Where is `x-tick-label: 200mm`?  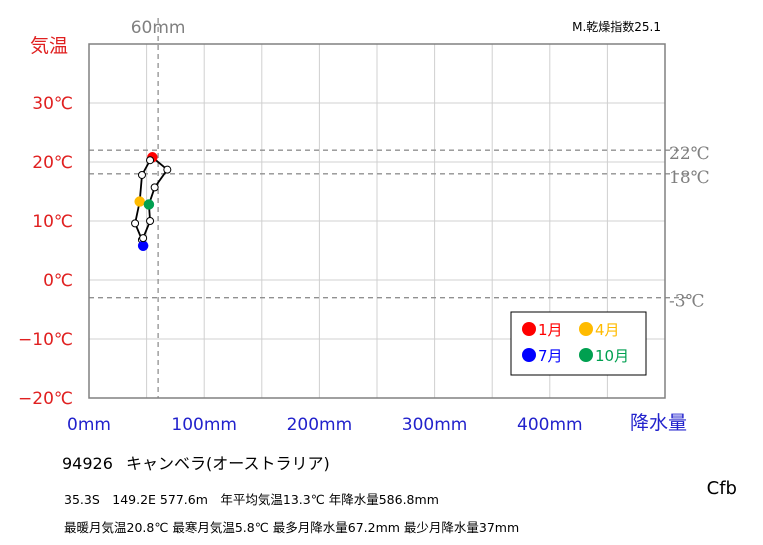
x-tick-label: 200mm is located at coordinates (320, 425).